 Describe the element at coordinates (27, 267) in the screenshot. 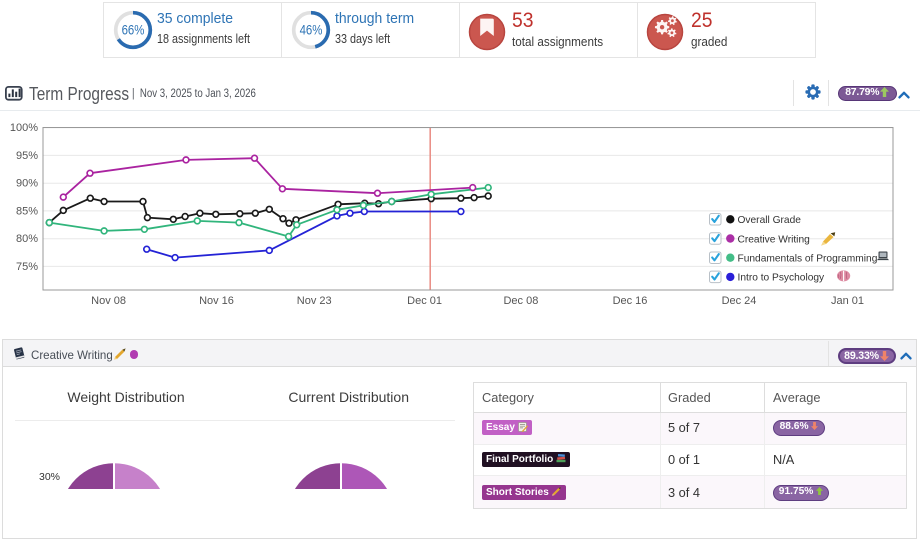

I see `svg-text: 75%` at that location.